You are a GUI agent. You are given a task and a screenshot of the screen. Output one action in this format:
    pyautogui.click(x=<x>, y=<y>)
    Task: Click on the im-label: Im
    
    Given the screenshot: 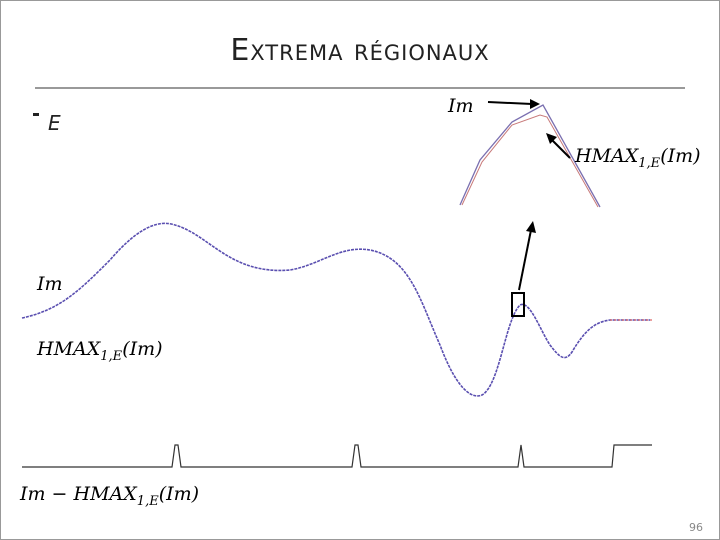 What is the action you would take?
    pyautogui.click(x=49, y=284)
    